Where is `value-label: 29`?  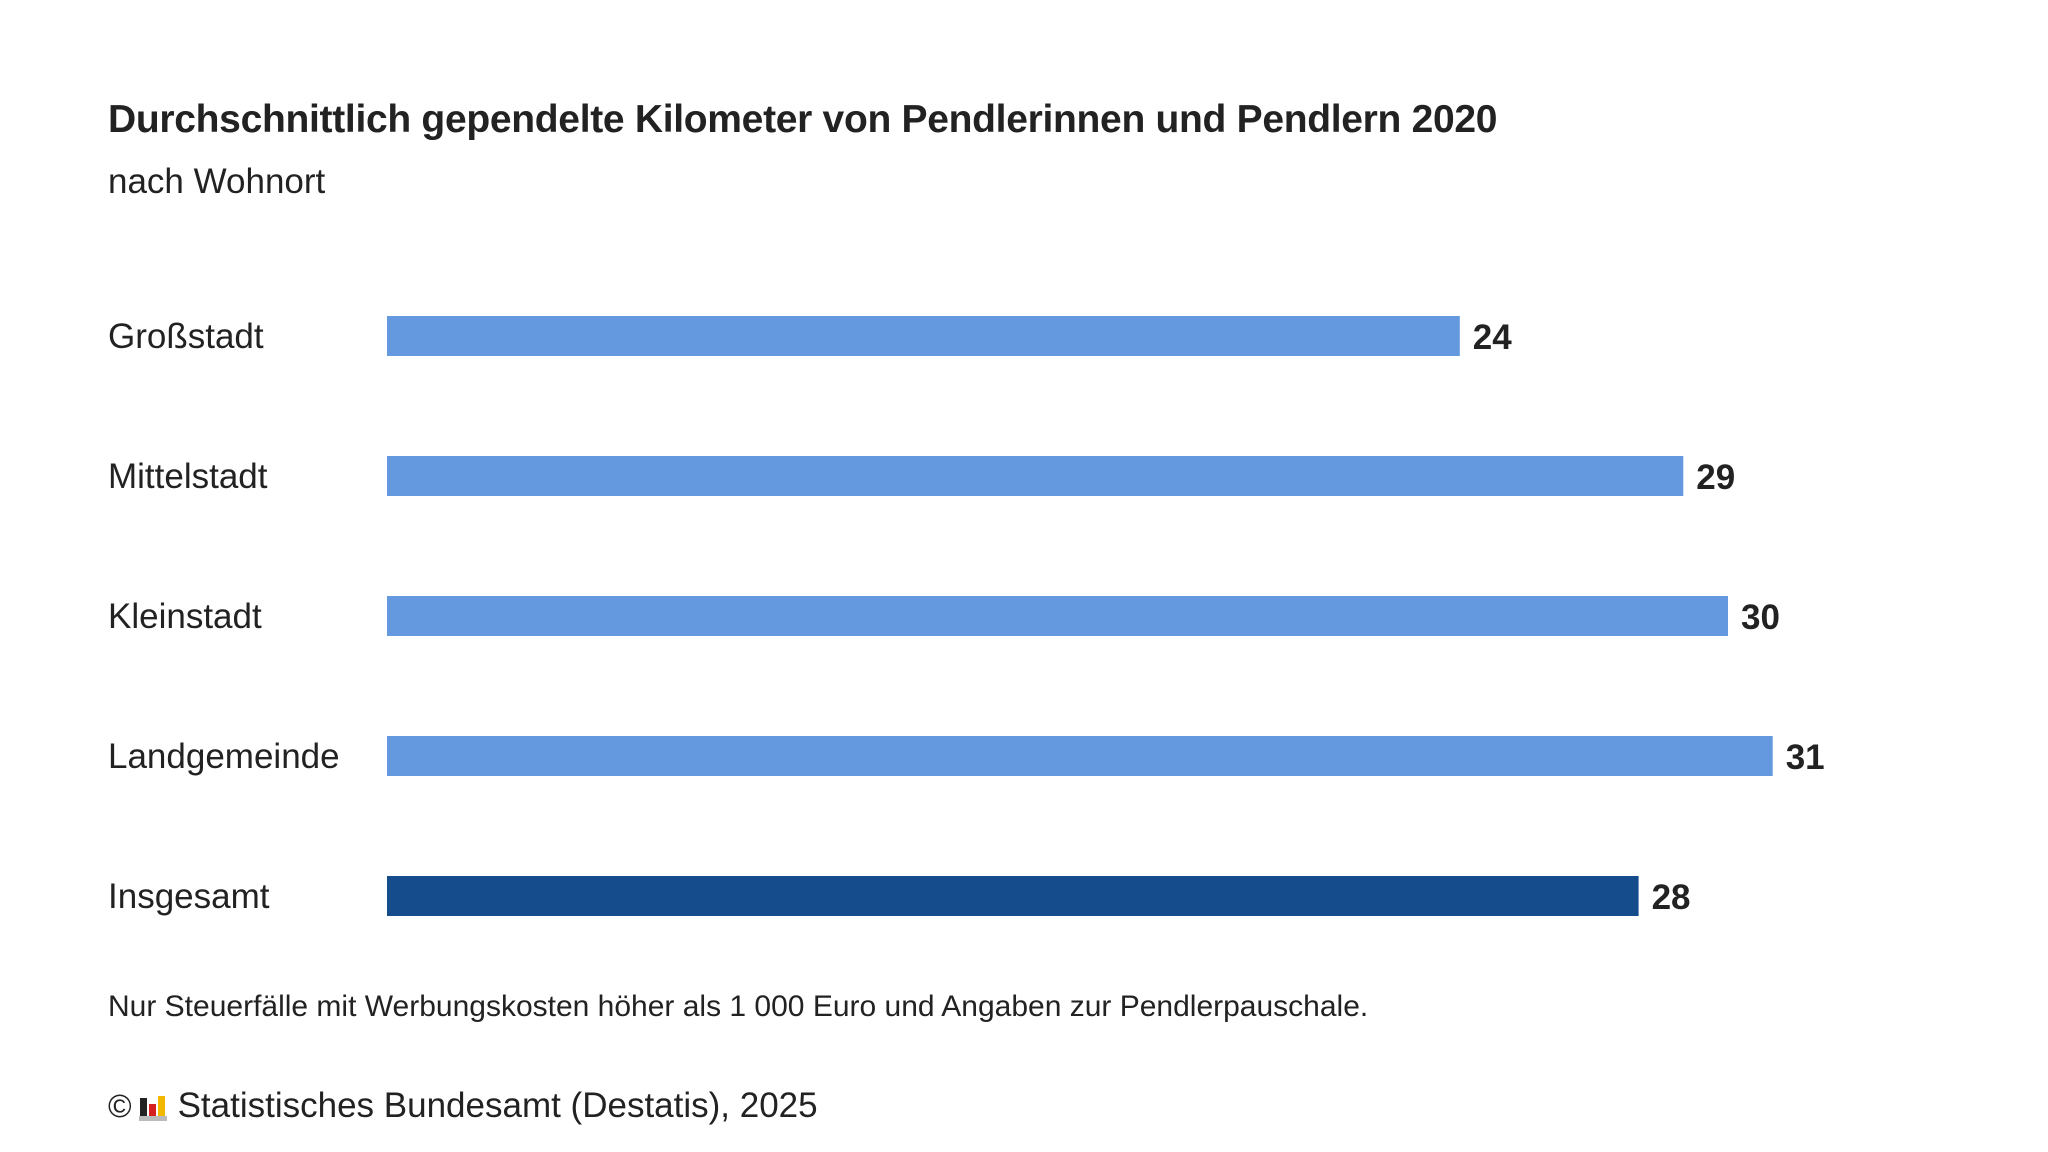
value-label: 29 is located at coordinates (1715, 477).